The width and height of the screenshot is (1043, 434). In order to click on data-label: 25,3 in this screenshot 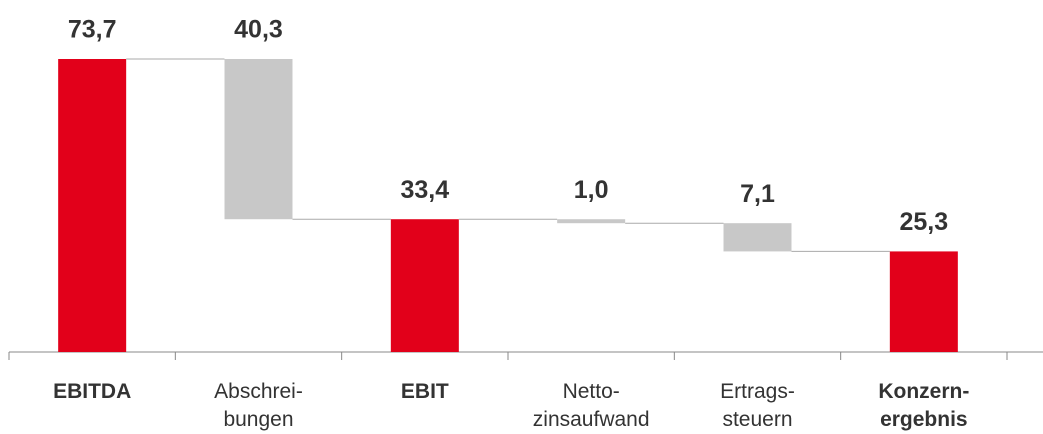, I will do `click(923, 222)`.